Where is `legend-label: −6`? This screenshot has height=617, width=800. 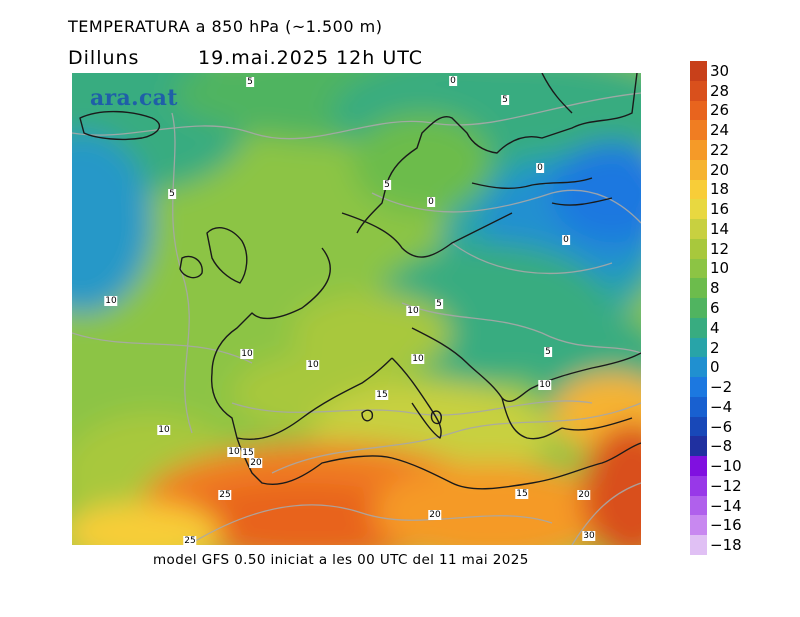
legend-label: −6 is located at coordinates (721, 426).